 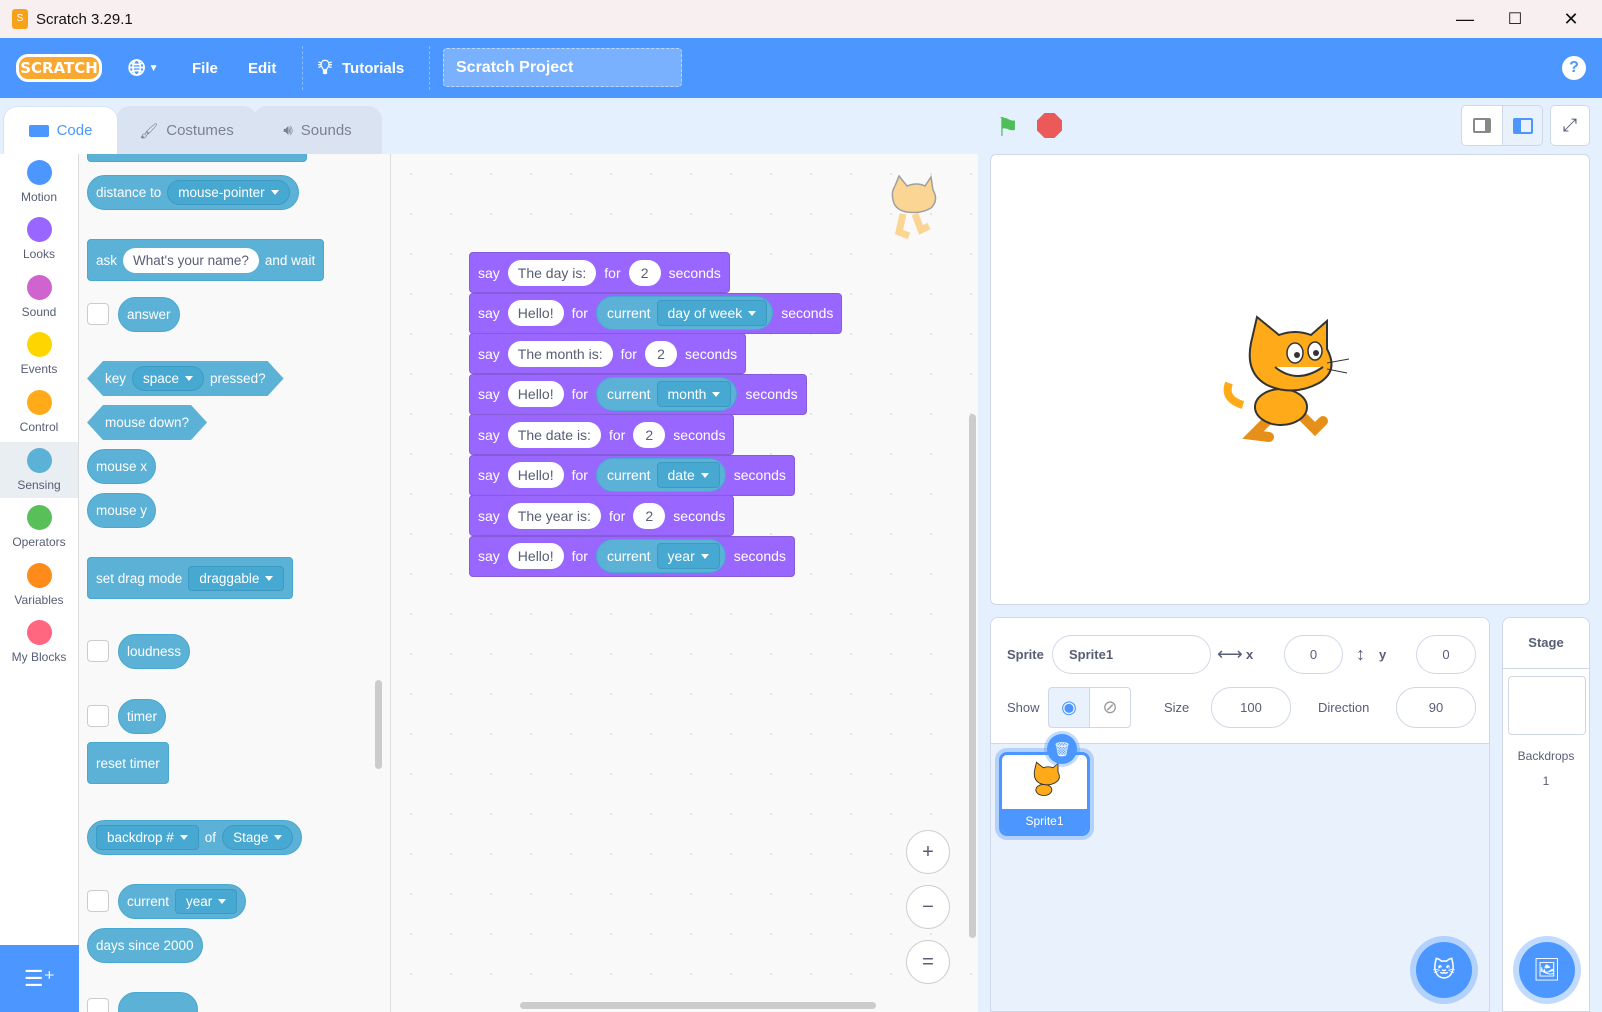 I want to click on say-text-input: The year is:, so click(x=554, y=515).